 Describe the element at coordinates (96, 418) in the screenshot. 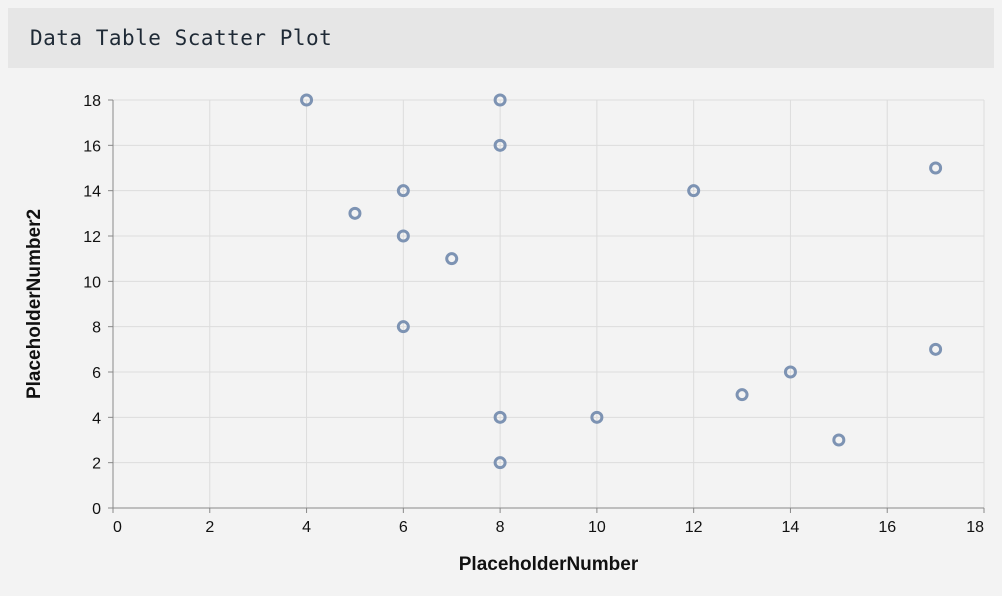

I see `y-tick-label: 4` at that location.